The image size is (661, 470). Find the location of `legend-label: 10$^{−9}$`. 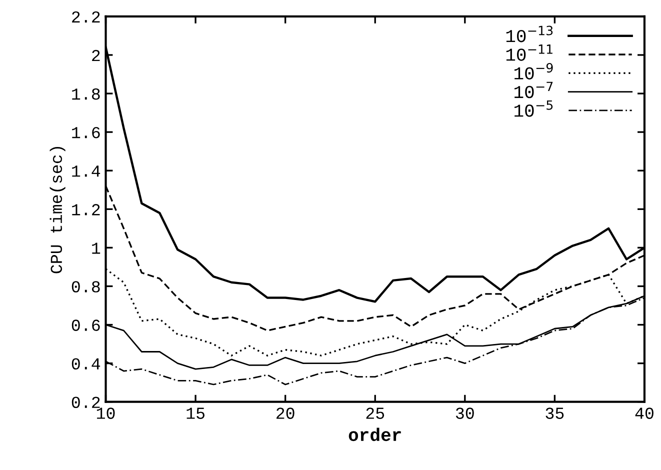

legend-label: 10$^{−9}$ is located at coordinates (533, 71).